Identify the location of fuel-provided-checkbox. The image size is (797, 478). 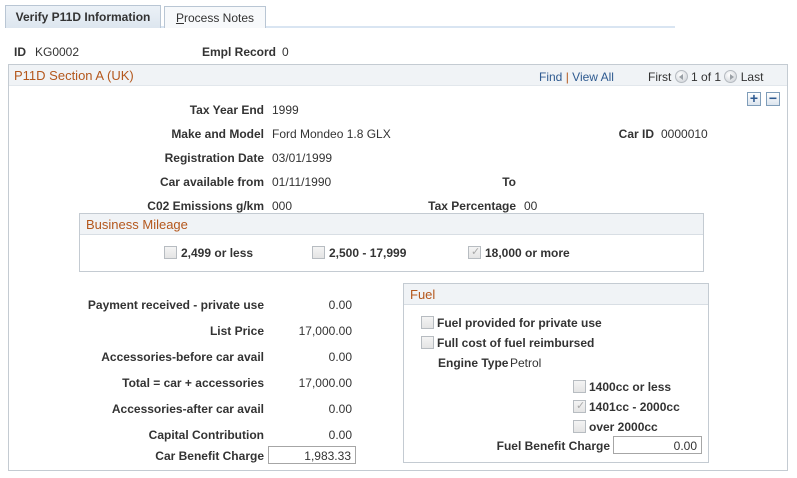
(427, 322).